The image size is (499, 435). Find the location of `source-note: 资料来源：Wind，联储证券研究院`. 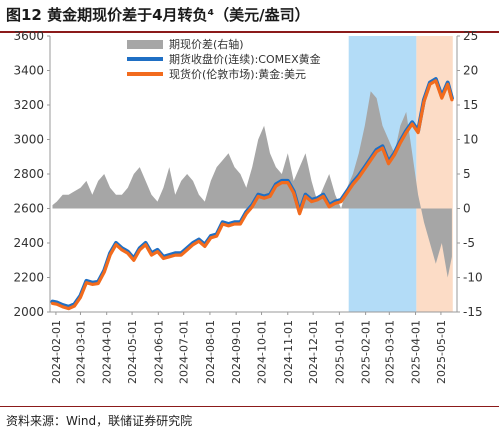

source-note: 资料来源：Wind，联储证券研究院 is located at coordinates (99, 421).